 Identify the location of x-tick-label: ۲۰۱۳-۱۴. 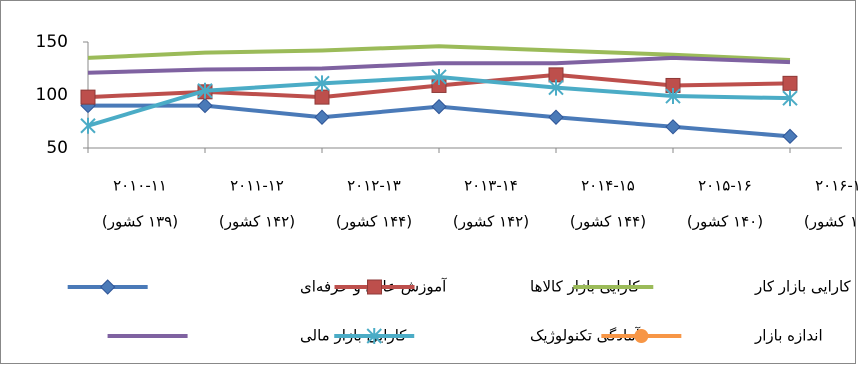
(491, 186).